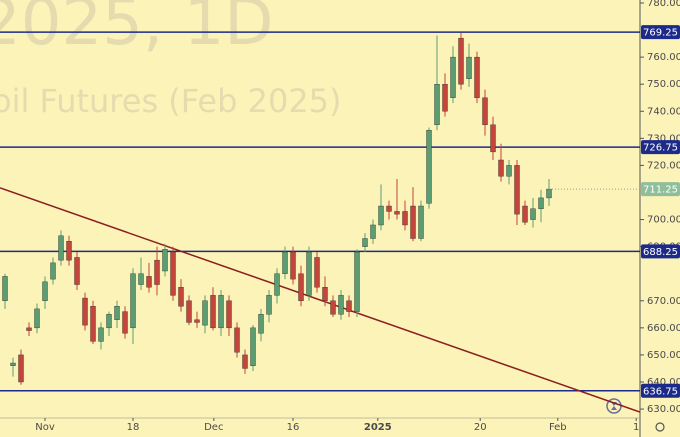  Describe the element at coordinates (378, 427) in the screenshot. I see `x-tick-label: 2025` at that location.